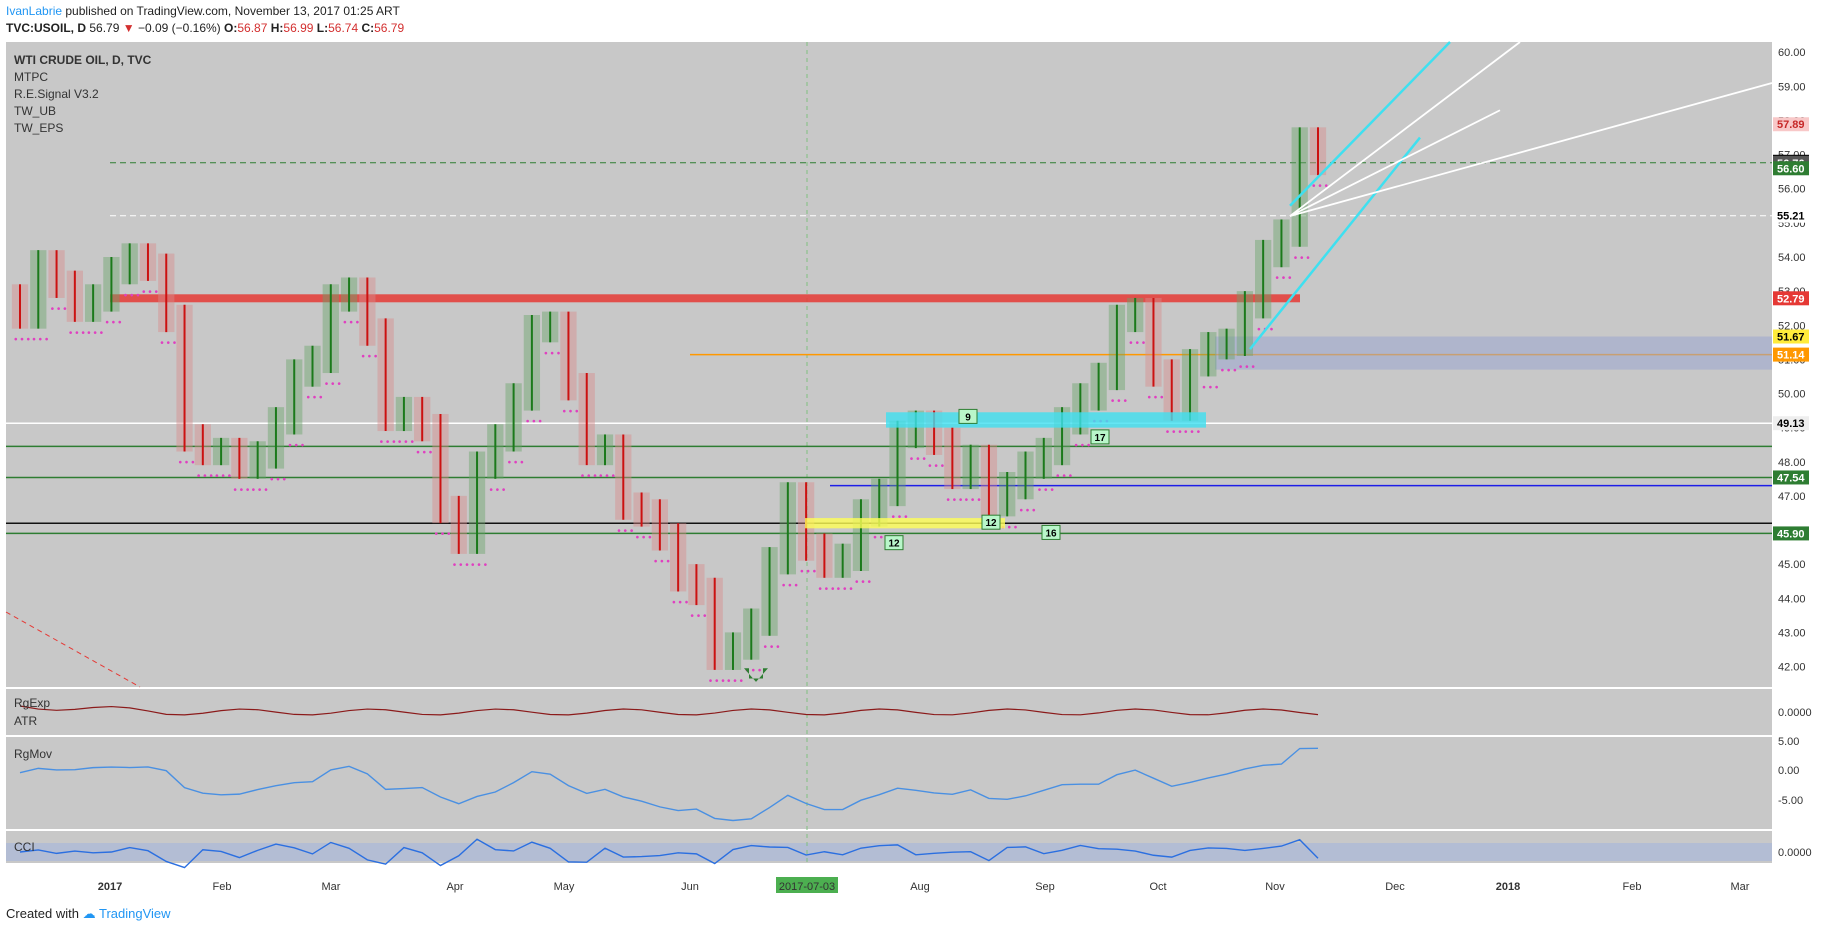 This screenshot has height=932, width=1824. I want to click on y-tick-label: 44.00, so click(1792, 599).